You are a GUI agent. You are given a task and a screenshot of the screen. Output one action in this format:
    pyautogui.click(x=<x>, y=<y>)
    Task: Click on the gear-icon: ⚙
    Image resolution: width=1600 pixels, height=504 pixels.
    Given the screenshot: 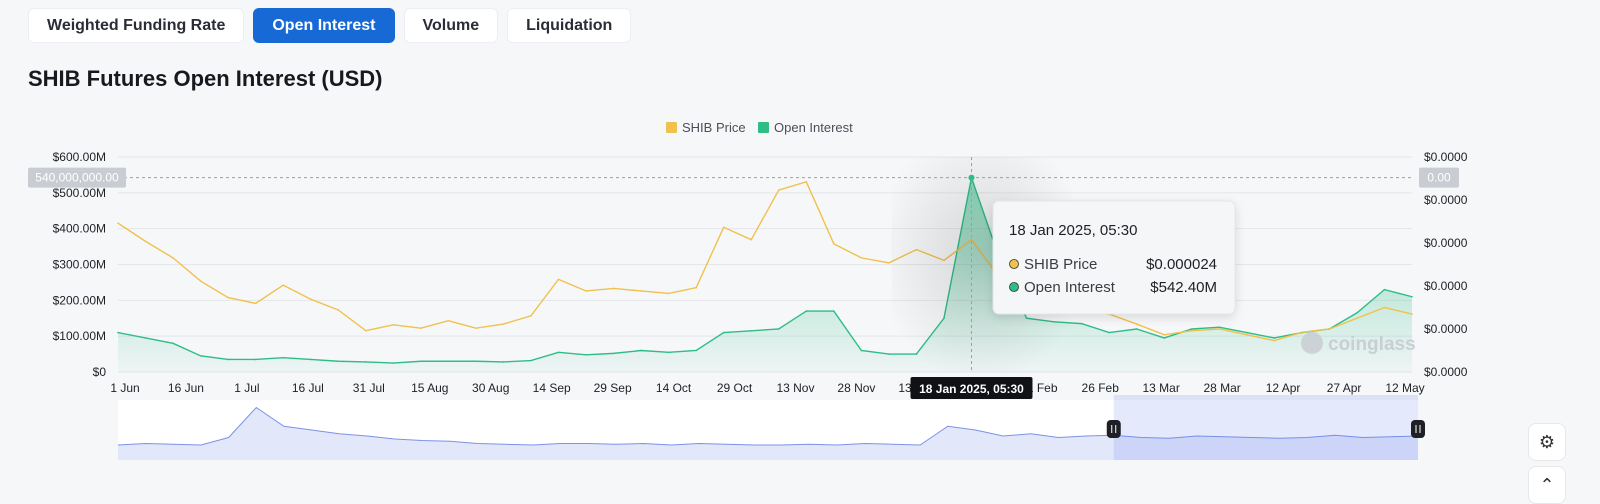 What is the action you would take?
    pyautogui.click(x=1547, y=441)
    